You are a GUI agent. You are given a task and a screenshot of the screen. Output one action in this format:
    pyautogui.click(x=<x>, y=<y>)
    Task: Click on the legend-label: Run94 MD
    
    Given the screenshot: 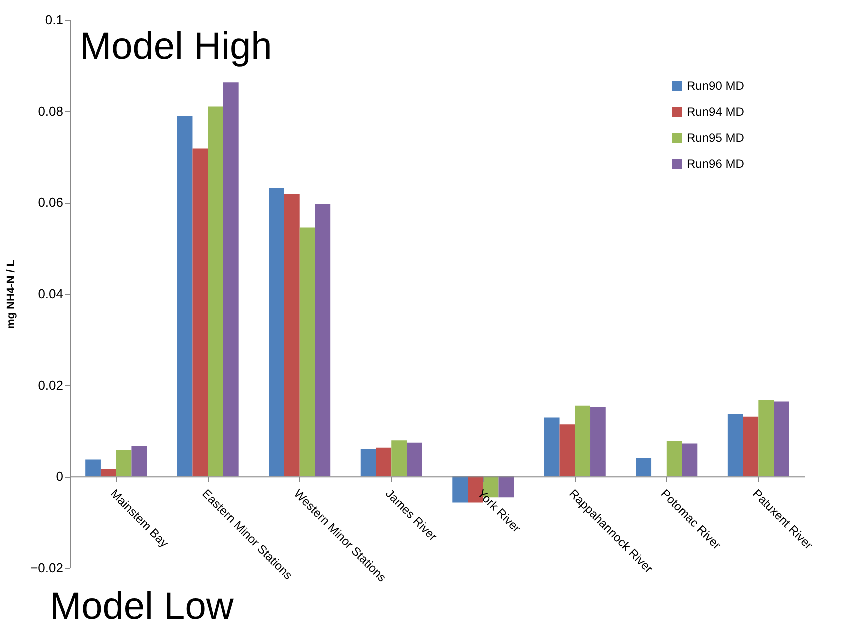 What is the action you would take?
    pyautogui.click(x=716, y=112)
    